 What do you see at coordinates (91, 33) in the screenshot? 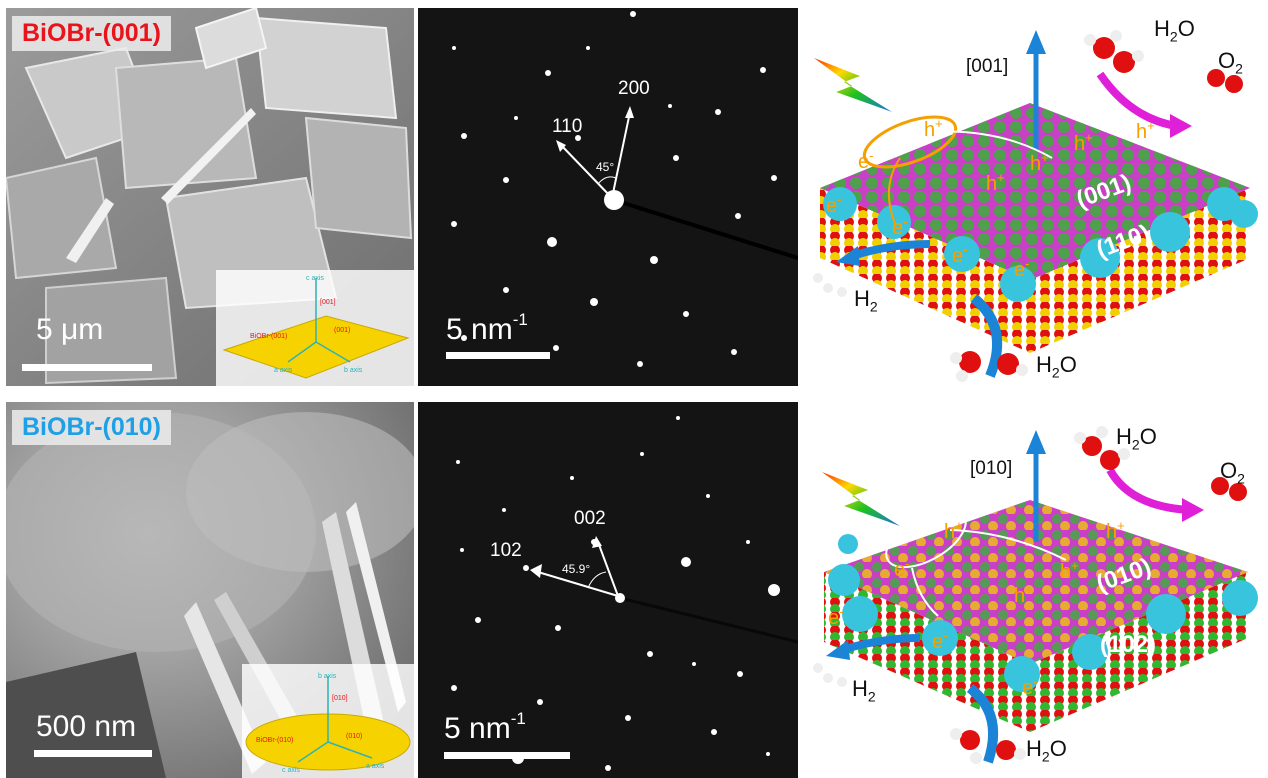
I see `sample-label-001: BiOBr-(001)` at bounding box center [91, 33].